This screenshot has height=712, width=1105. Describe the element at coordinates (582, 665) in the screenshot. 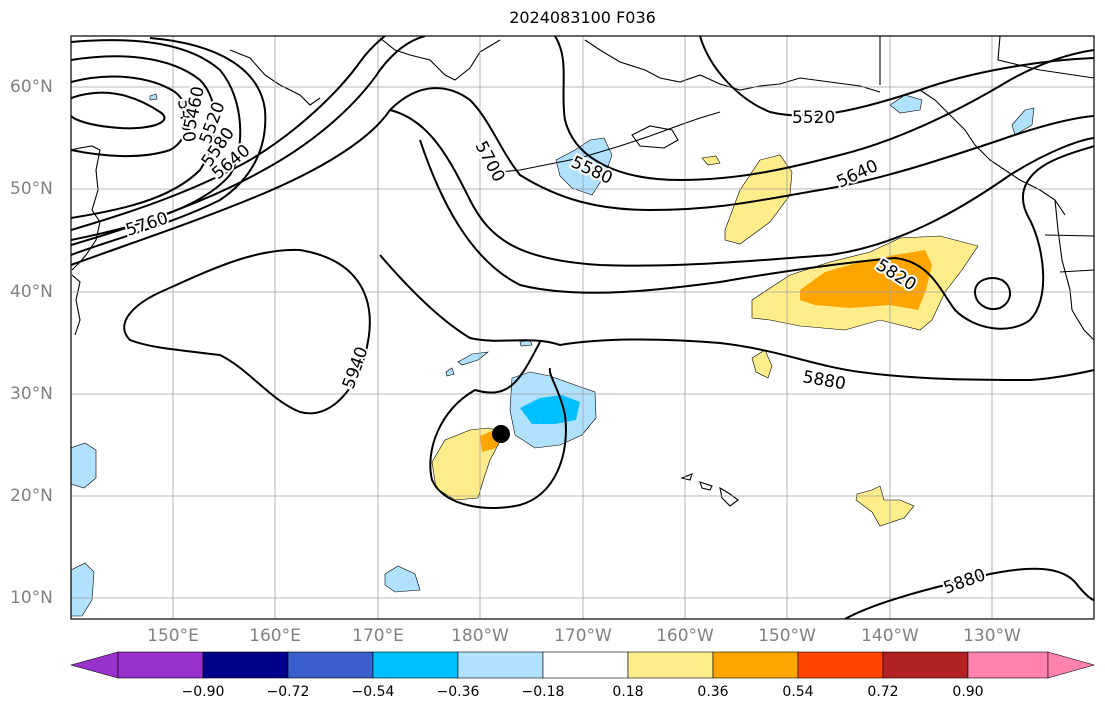

I see `colorbar` at that location.